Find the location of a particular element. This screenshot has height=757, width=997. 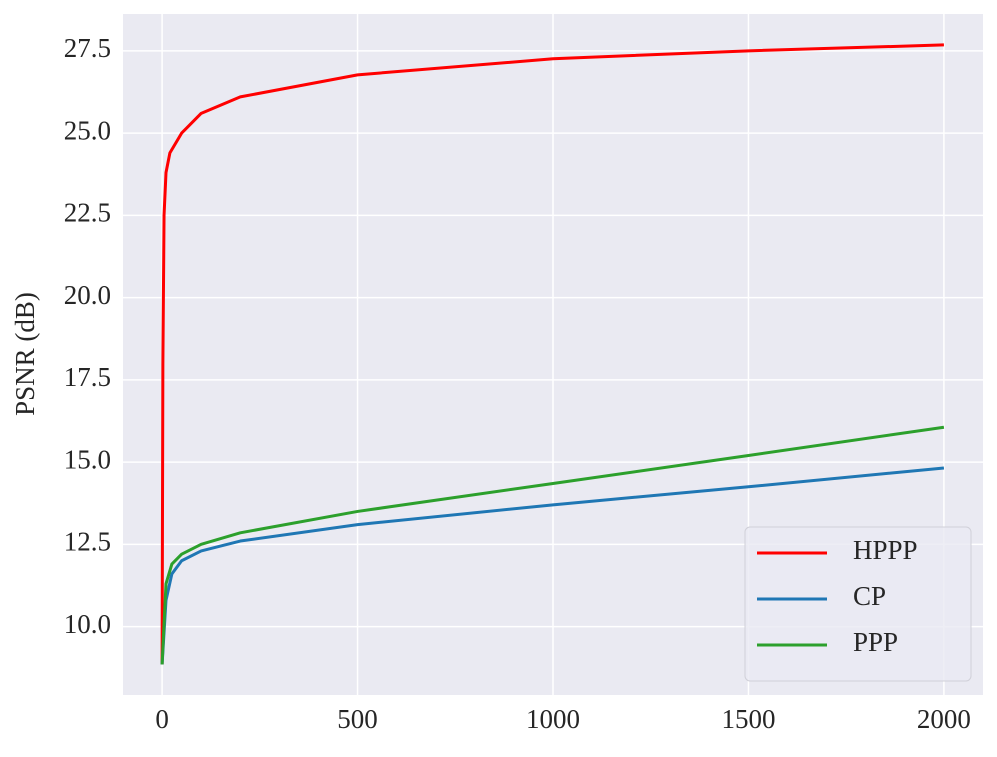

x-tick-label: 0 is located at coordinates (162, 719).